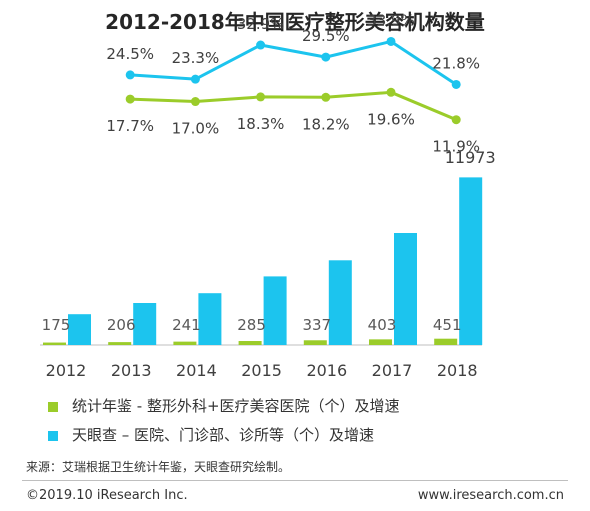  I want to click on legend-item-tianyan: 天眼查 – 医院、门诊部、诊所等（个）及增速, so click(211, 434).